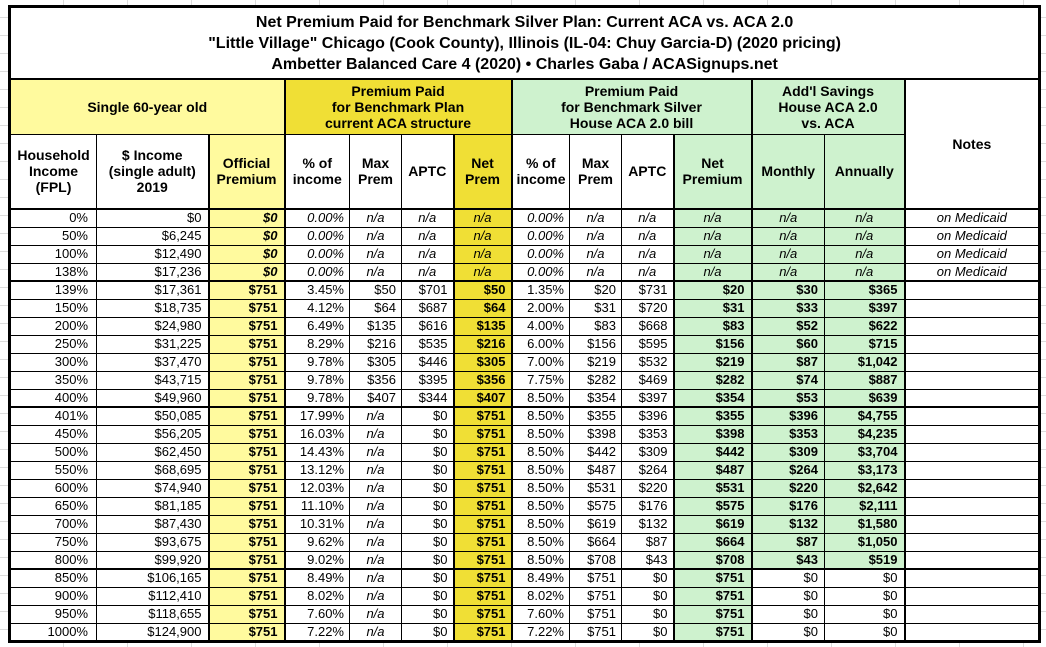  I want to click on cell-monthly: $176, so click(787, 506).